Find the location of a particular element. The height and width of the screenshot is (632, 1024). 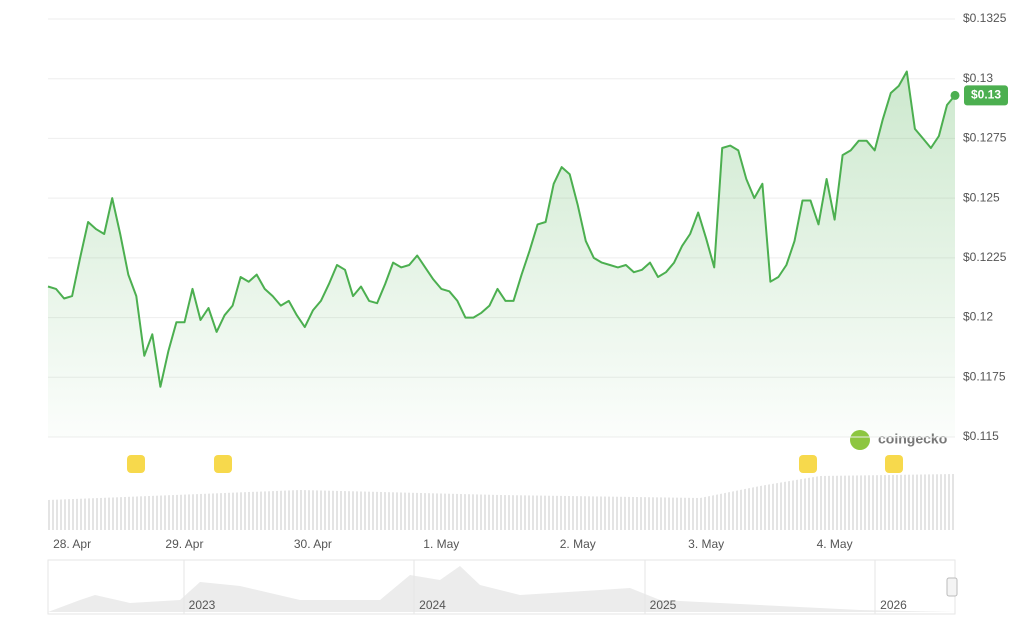

y-tick-label: $0.12 is located at coordinates (978, 317).